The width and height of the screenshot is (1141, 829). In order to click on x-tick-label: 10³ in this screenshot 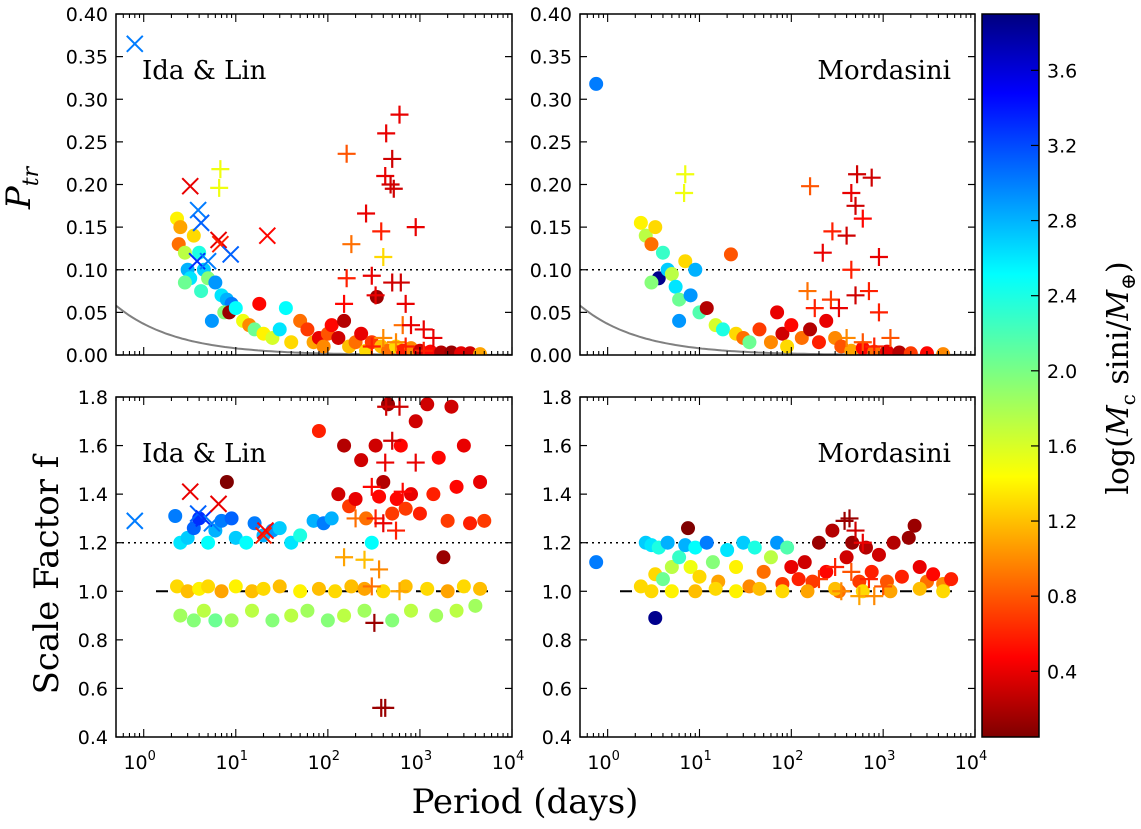, I will do `click(416, 761)`.